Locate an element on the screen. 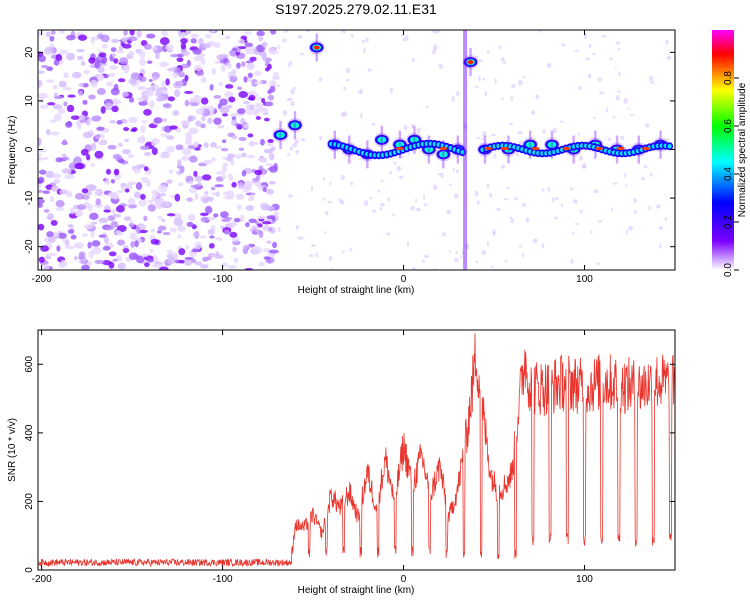  spectrogram-x-tick-label: -100 is located at coordinates (223, 279).